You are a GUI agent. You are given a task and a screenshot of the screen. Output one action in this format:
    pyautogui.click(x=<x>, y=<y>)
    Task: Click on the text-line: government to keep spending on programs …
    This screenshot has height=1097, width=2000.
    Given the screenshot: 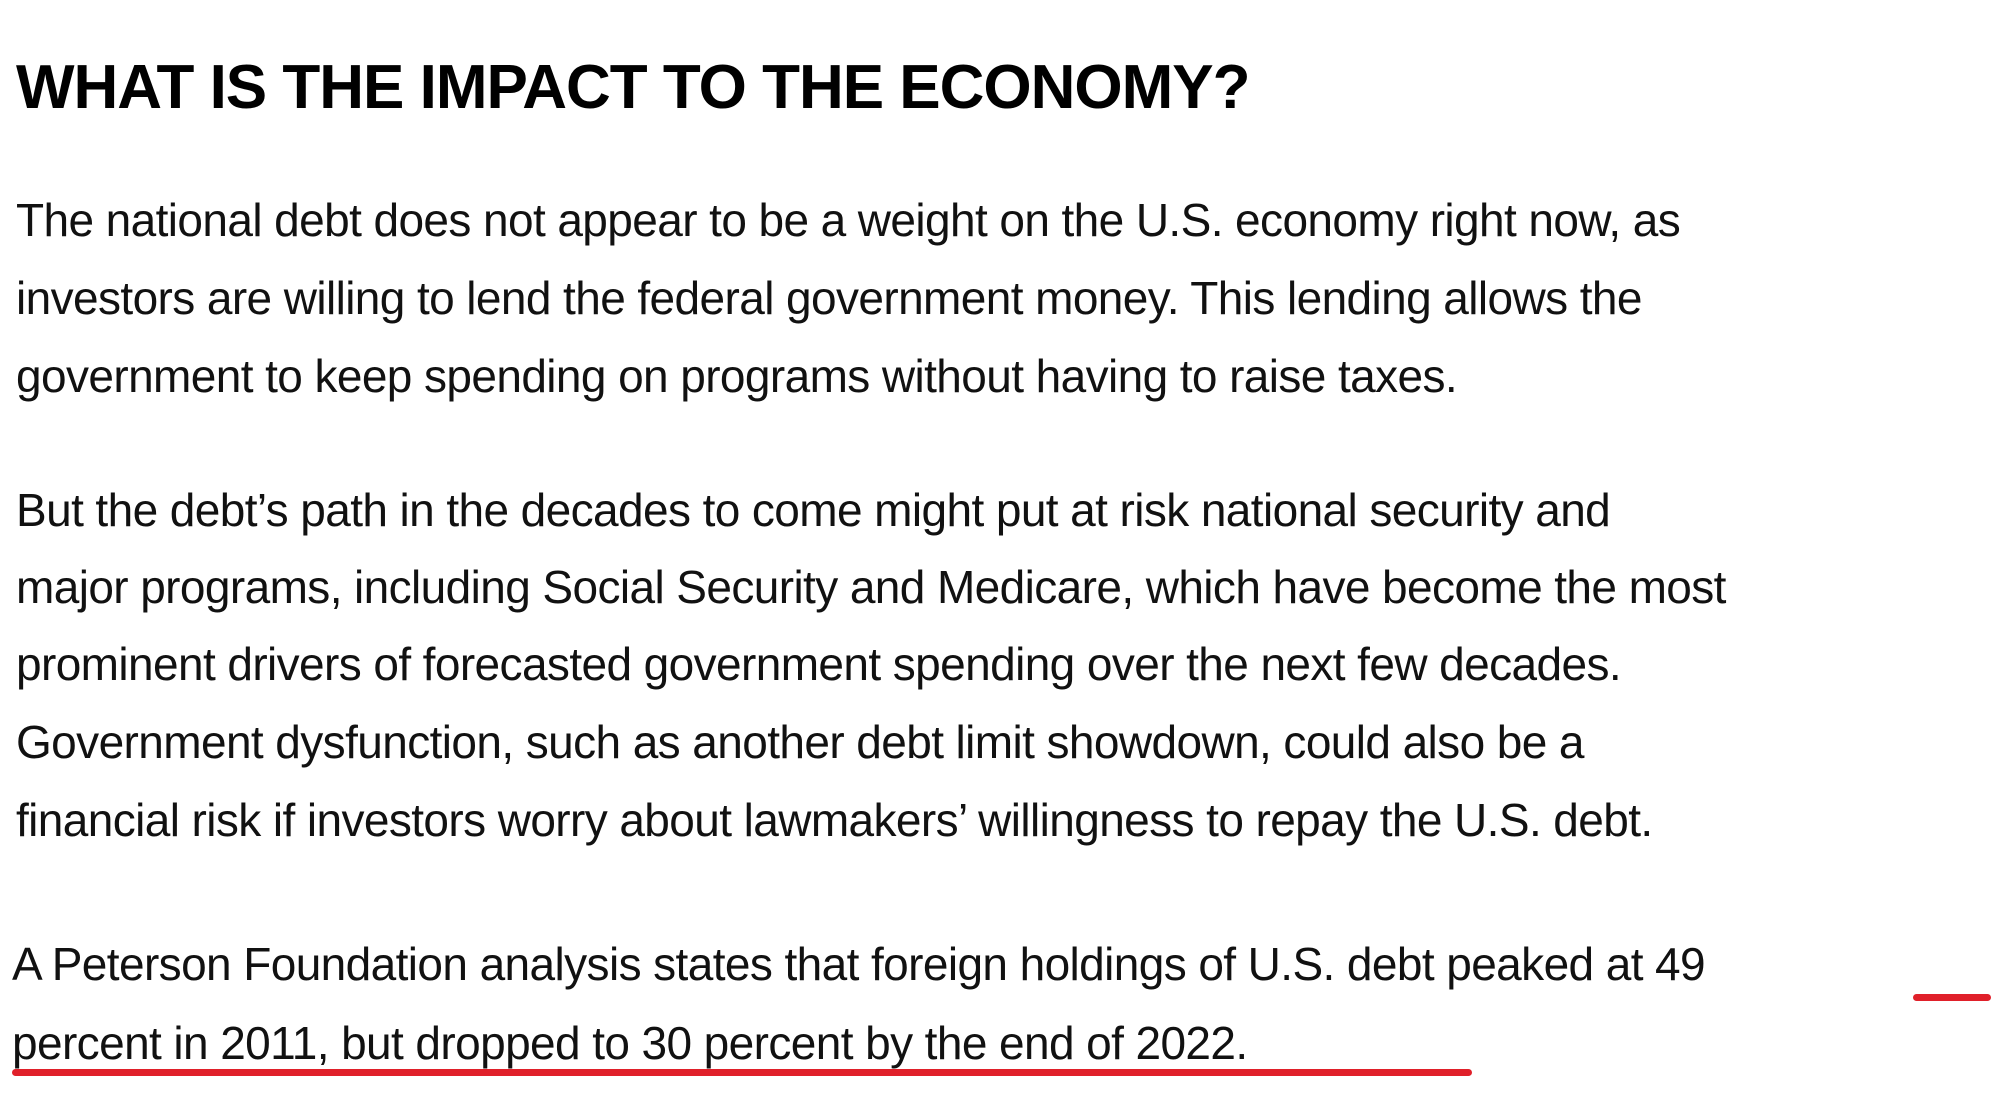 What is the action you would take?
    pyautogui.click(x=737, y=376)
    